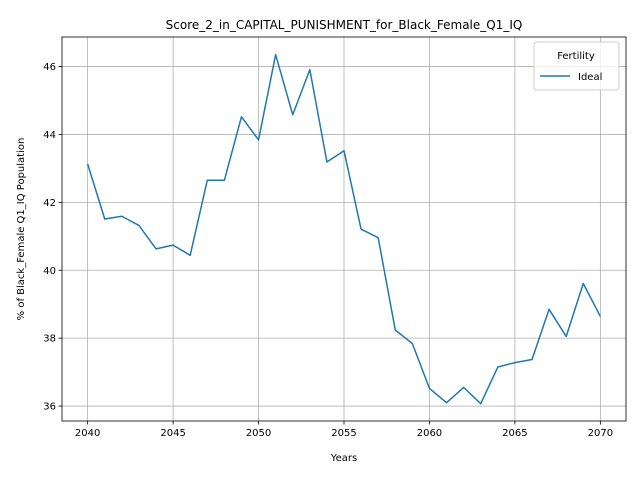 The image size is (640, 480). What do you see at coordinates (514, 433) in the screenshot?
I see `x-tick-label: 2065` at bounding box center [514, 433].